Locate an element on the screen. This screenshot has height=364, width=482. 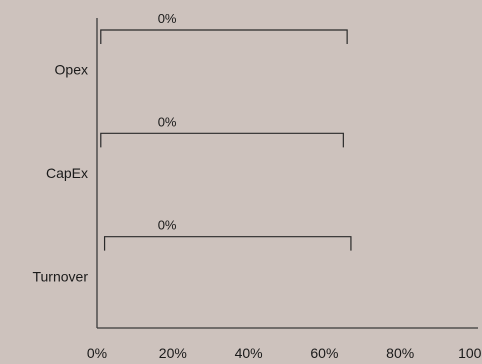
category-labels: Opex CapEx Turnover is located at coordinates (60, 173).